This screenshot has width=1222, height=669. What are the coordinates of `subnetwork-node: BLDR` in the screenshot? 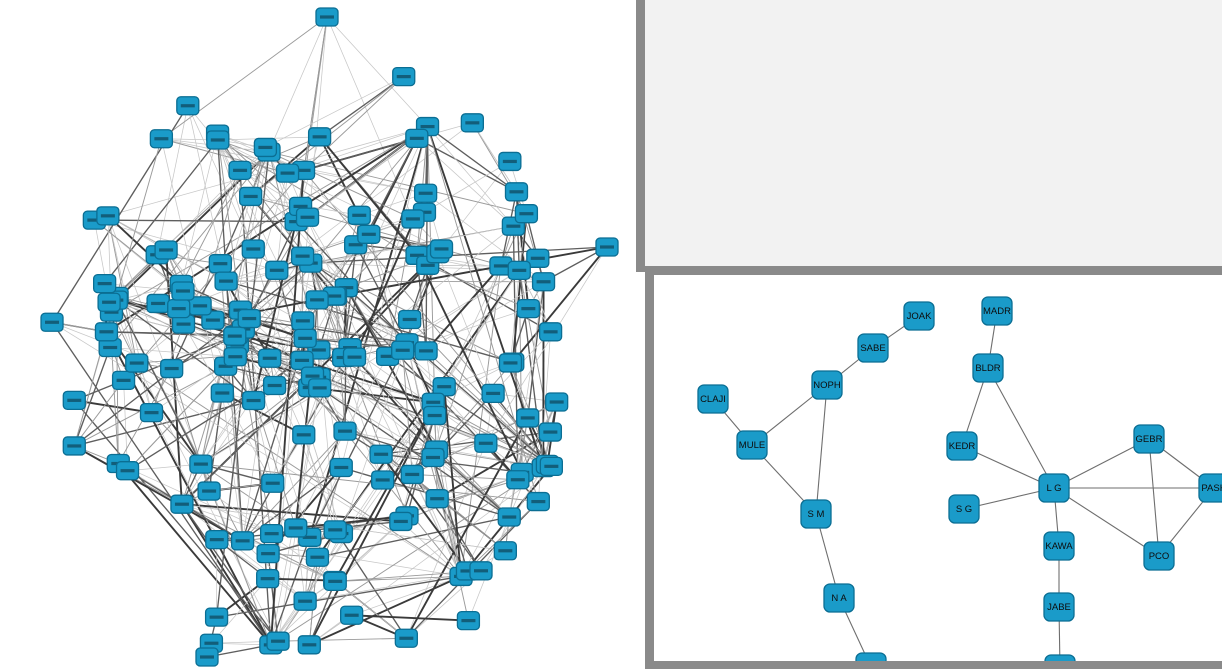 It's located at (988, 368).